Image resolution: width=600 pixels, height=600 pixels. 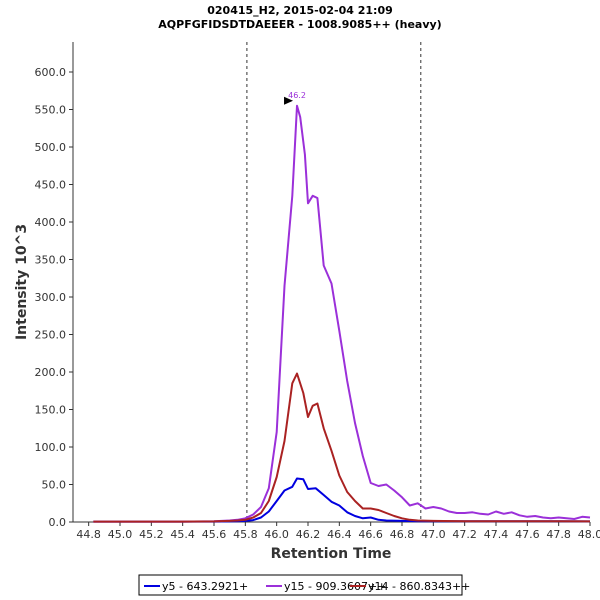 I want to click on peak-marker-icon, so click(x=289, y=100).